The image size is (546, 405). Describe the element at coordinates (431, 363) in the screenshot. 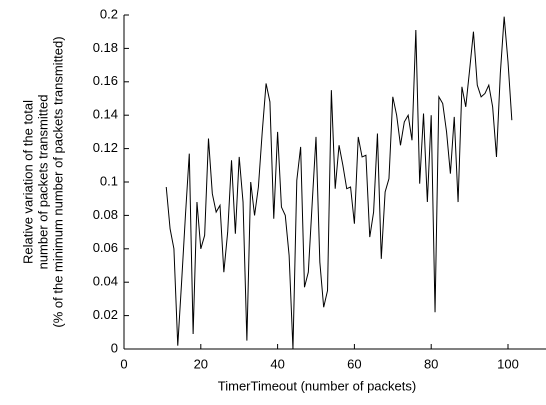

I see `x-tick-label: 80` at that location.